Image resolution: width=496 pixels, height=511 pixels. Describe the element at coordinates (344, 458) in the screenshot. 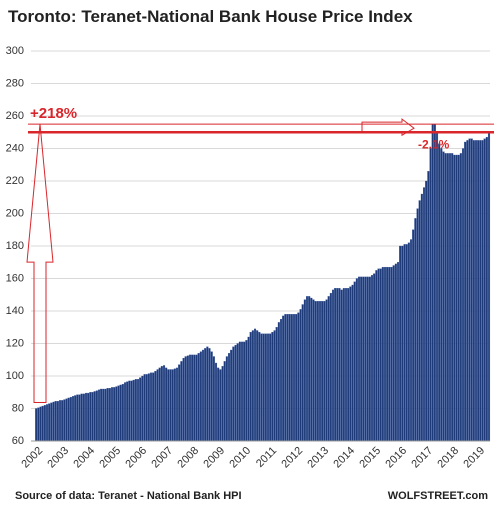

I see `x-tick-label: 2014` at that location.